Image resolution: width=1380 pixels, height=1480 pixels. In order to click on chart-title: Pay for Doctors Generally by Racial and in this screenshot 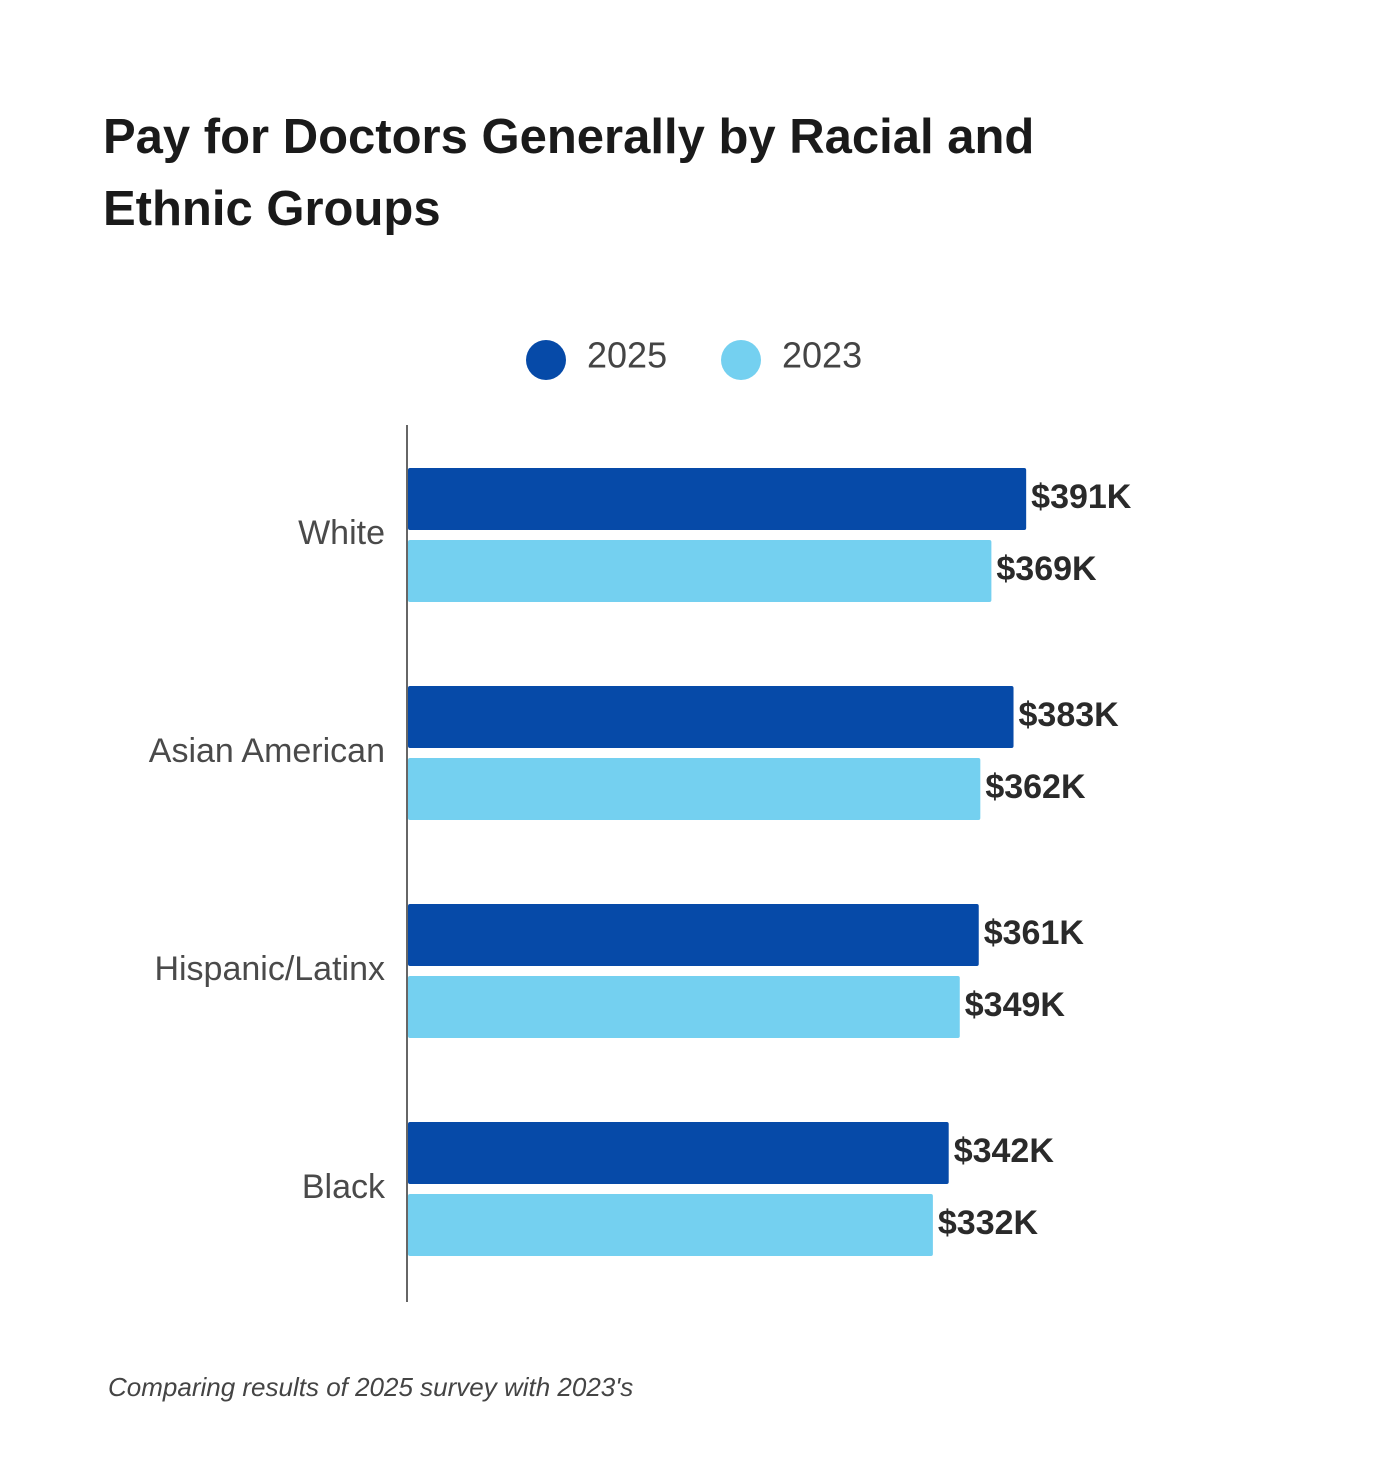, I will do `click(568, 137)`.